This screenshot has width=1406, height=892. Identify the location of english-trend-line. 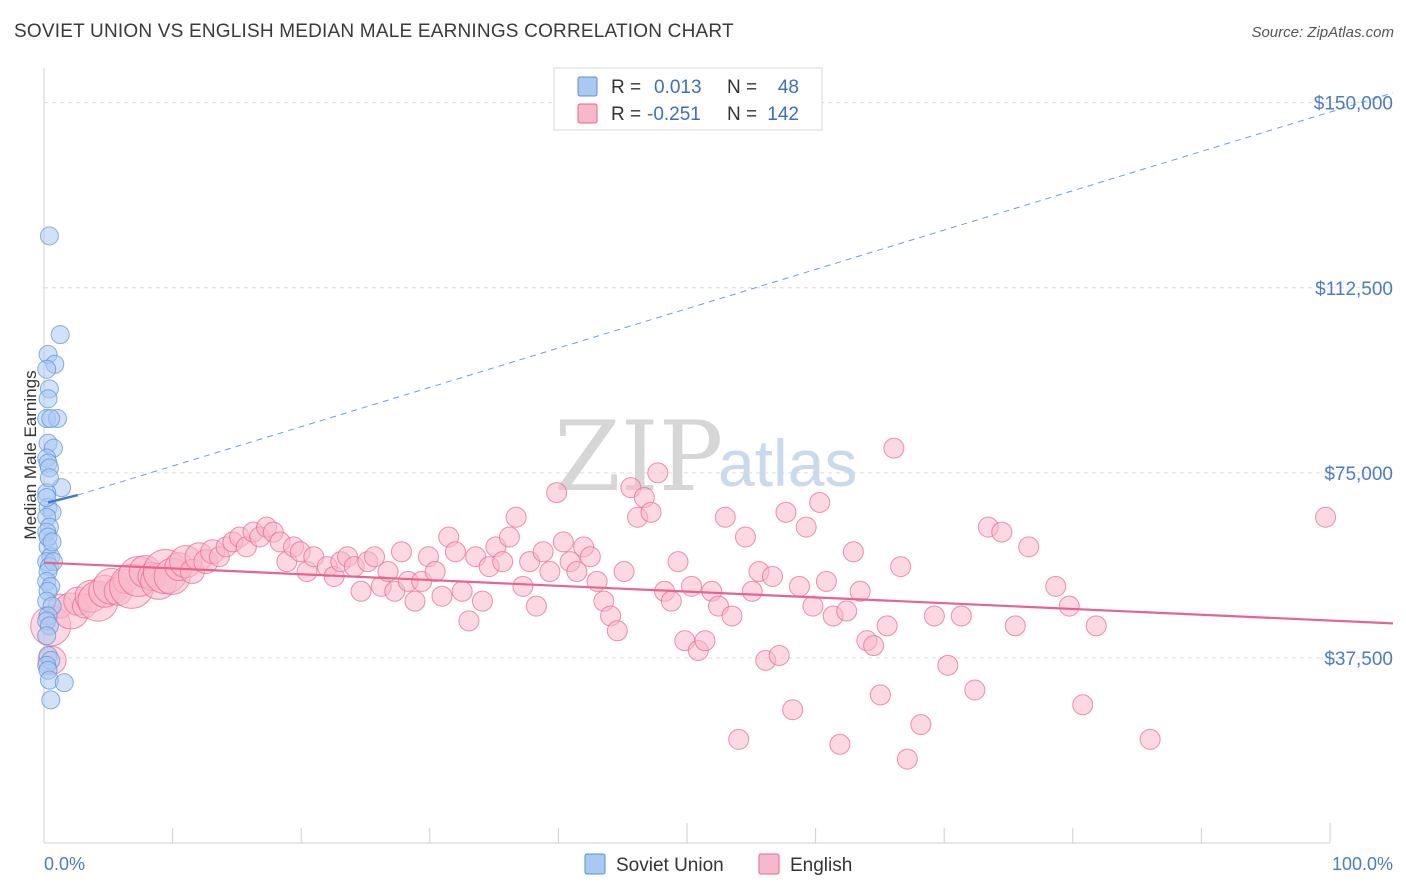
(718, 593).